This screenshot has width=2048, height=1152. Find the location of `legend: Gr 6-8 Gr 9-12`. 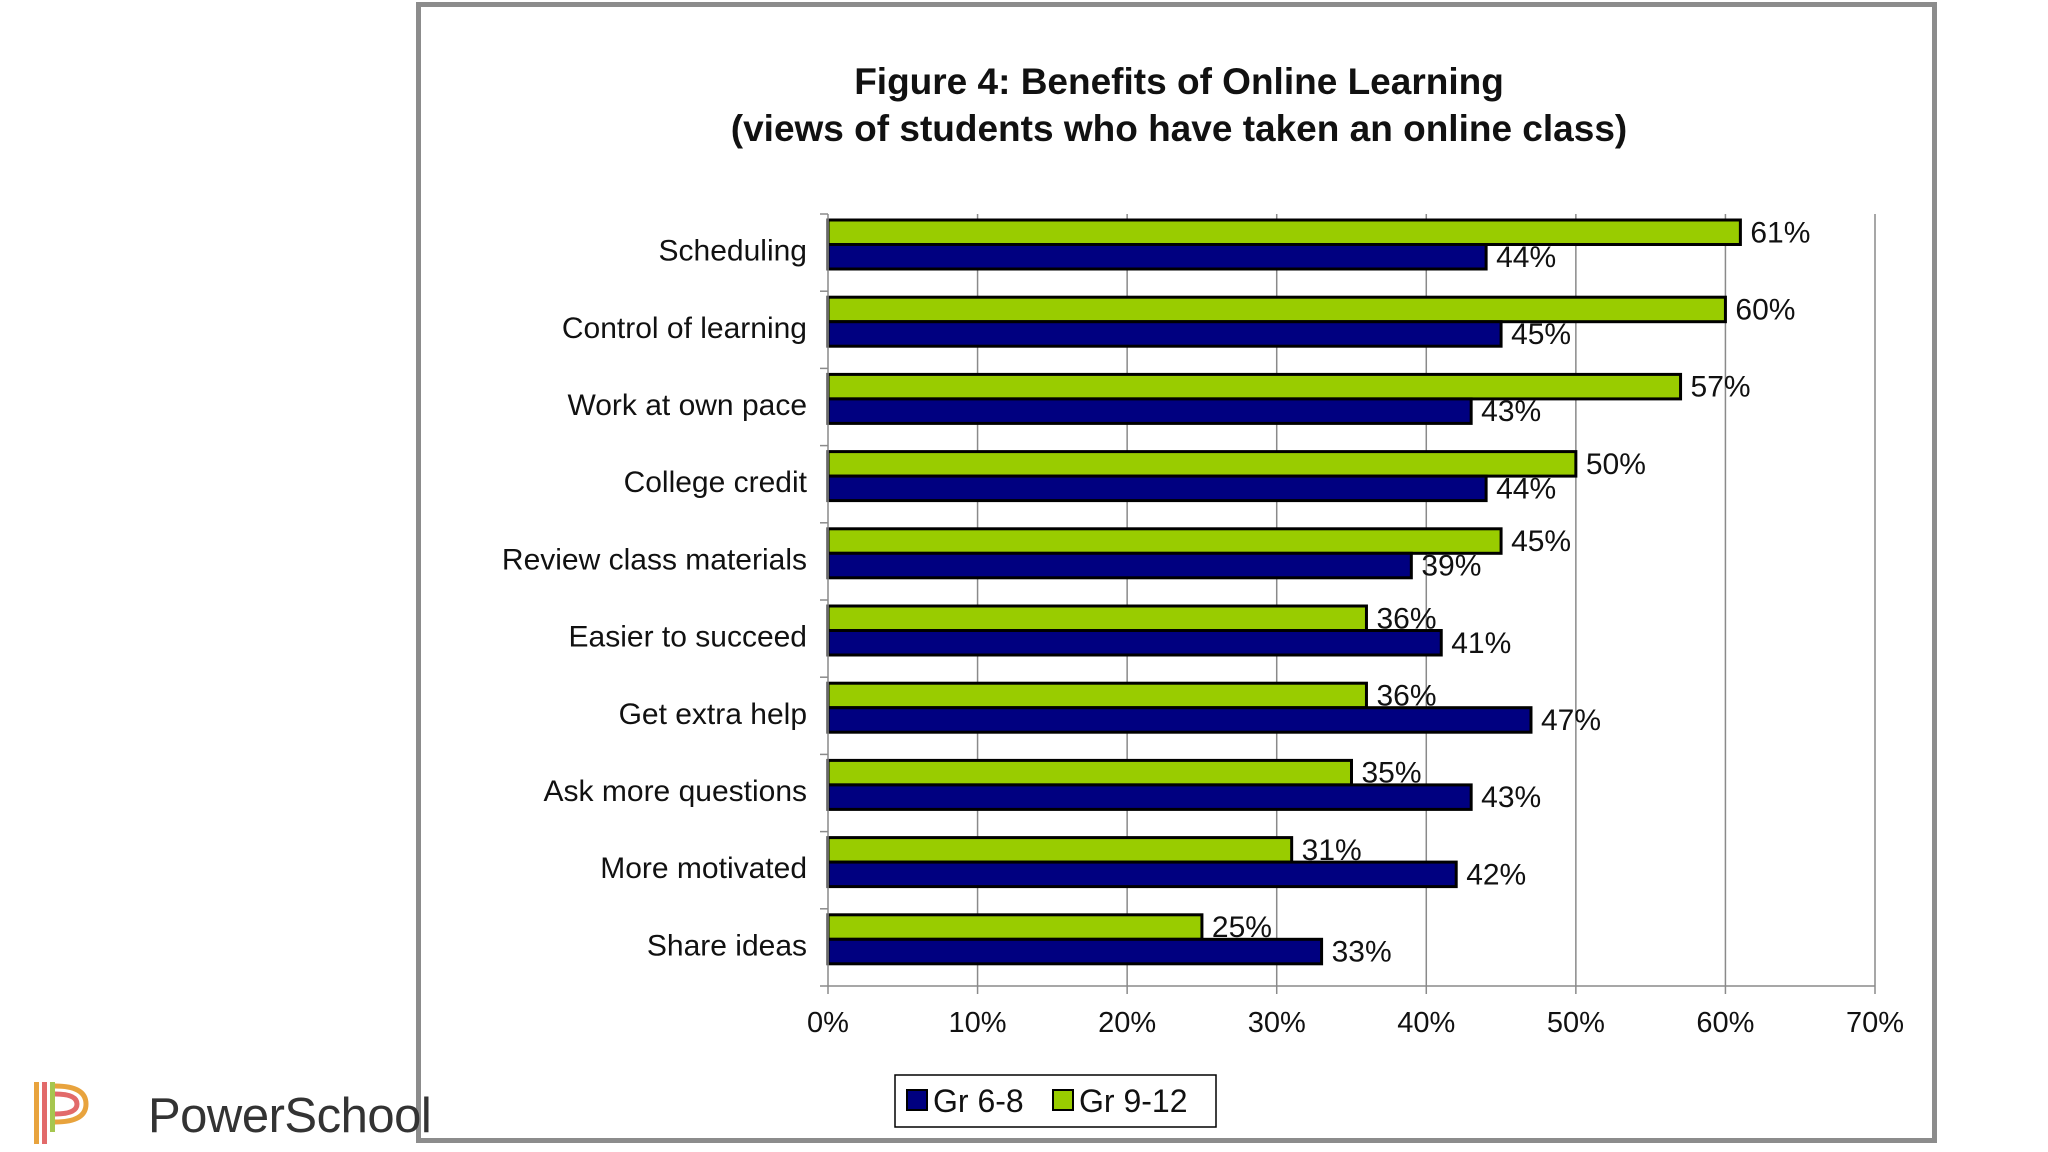

legend: Gr 6-8 Gr 9-12 is located at coordinates (1055, 1101).